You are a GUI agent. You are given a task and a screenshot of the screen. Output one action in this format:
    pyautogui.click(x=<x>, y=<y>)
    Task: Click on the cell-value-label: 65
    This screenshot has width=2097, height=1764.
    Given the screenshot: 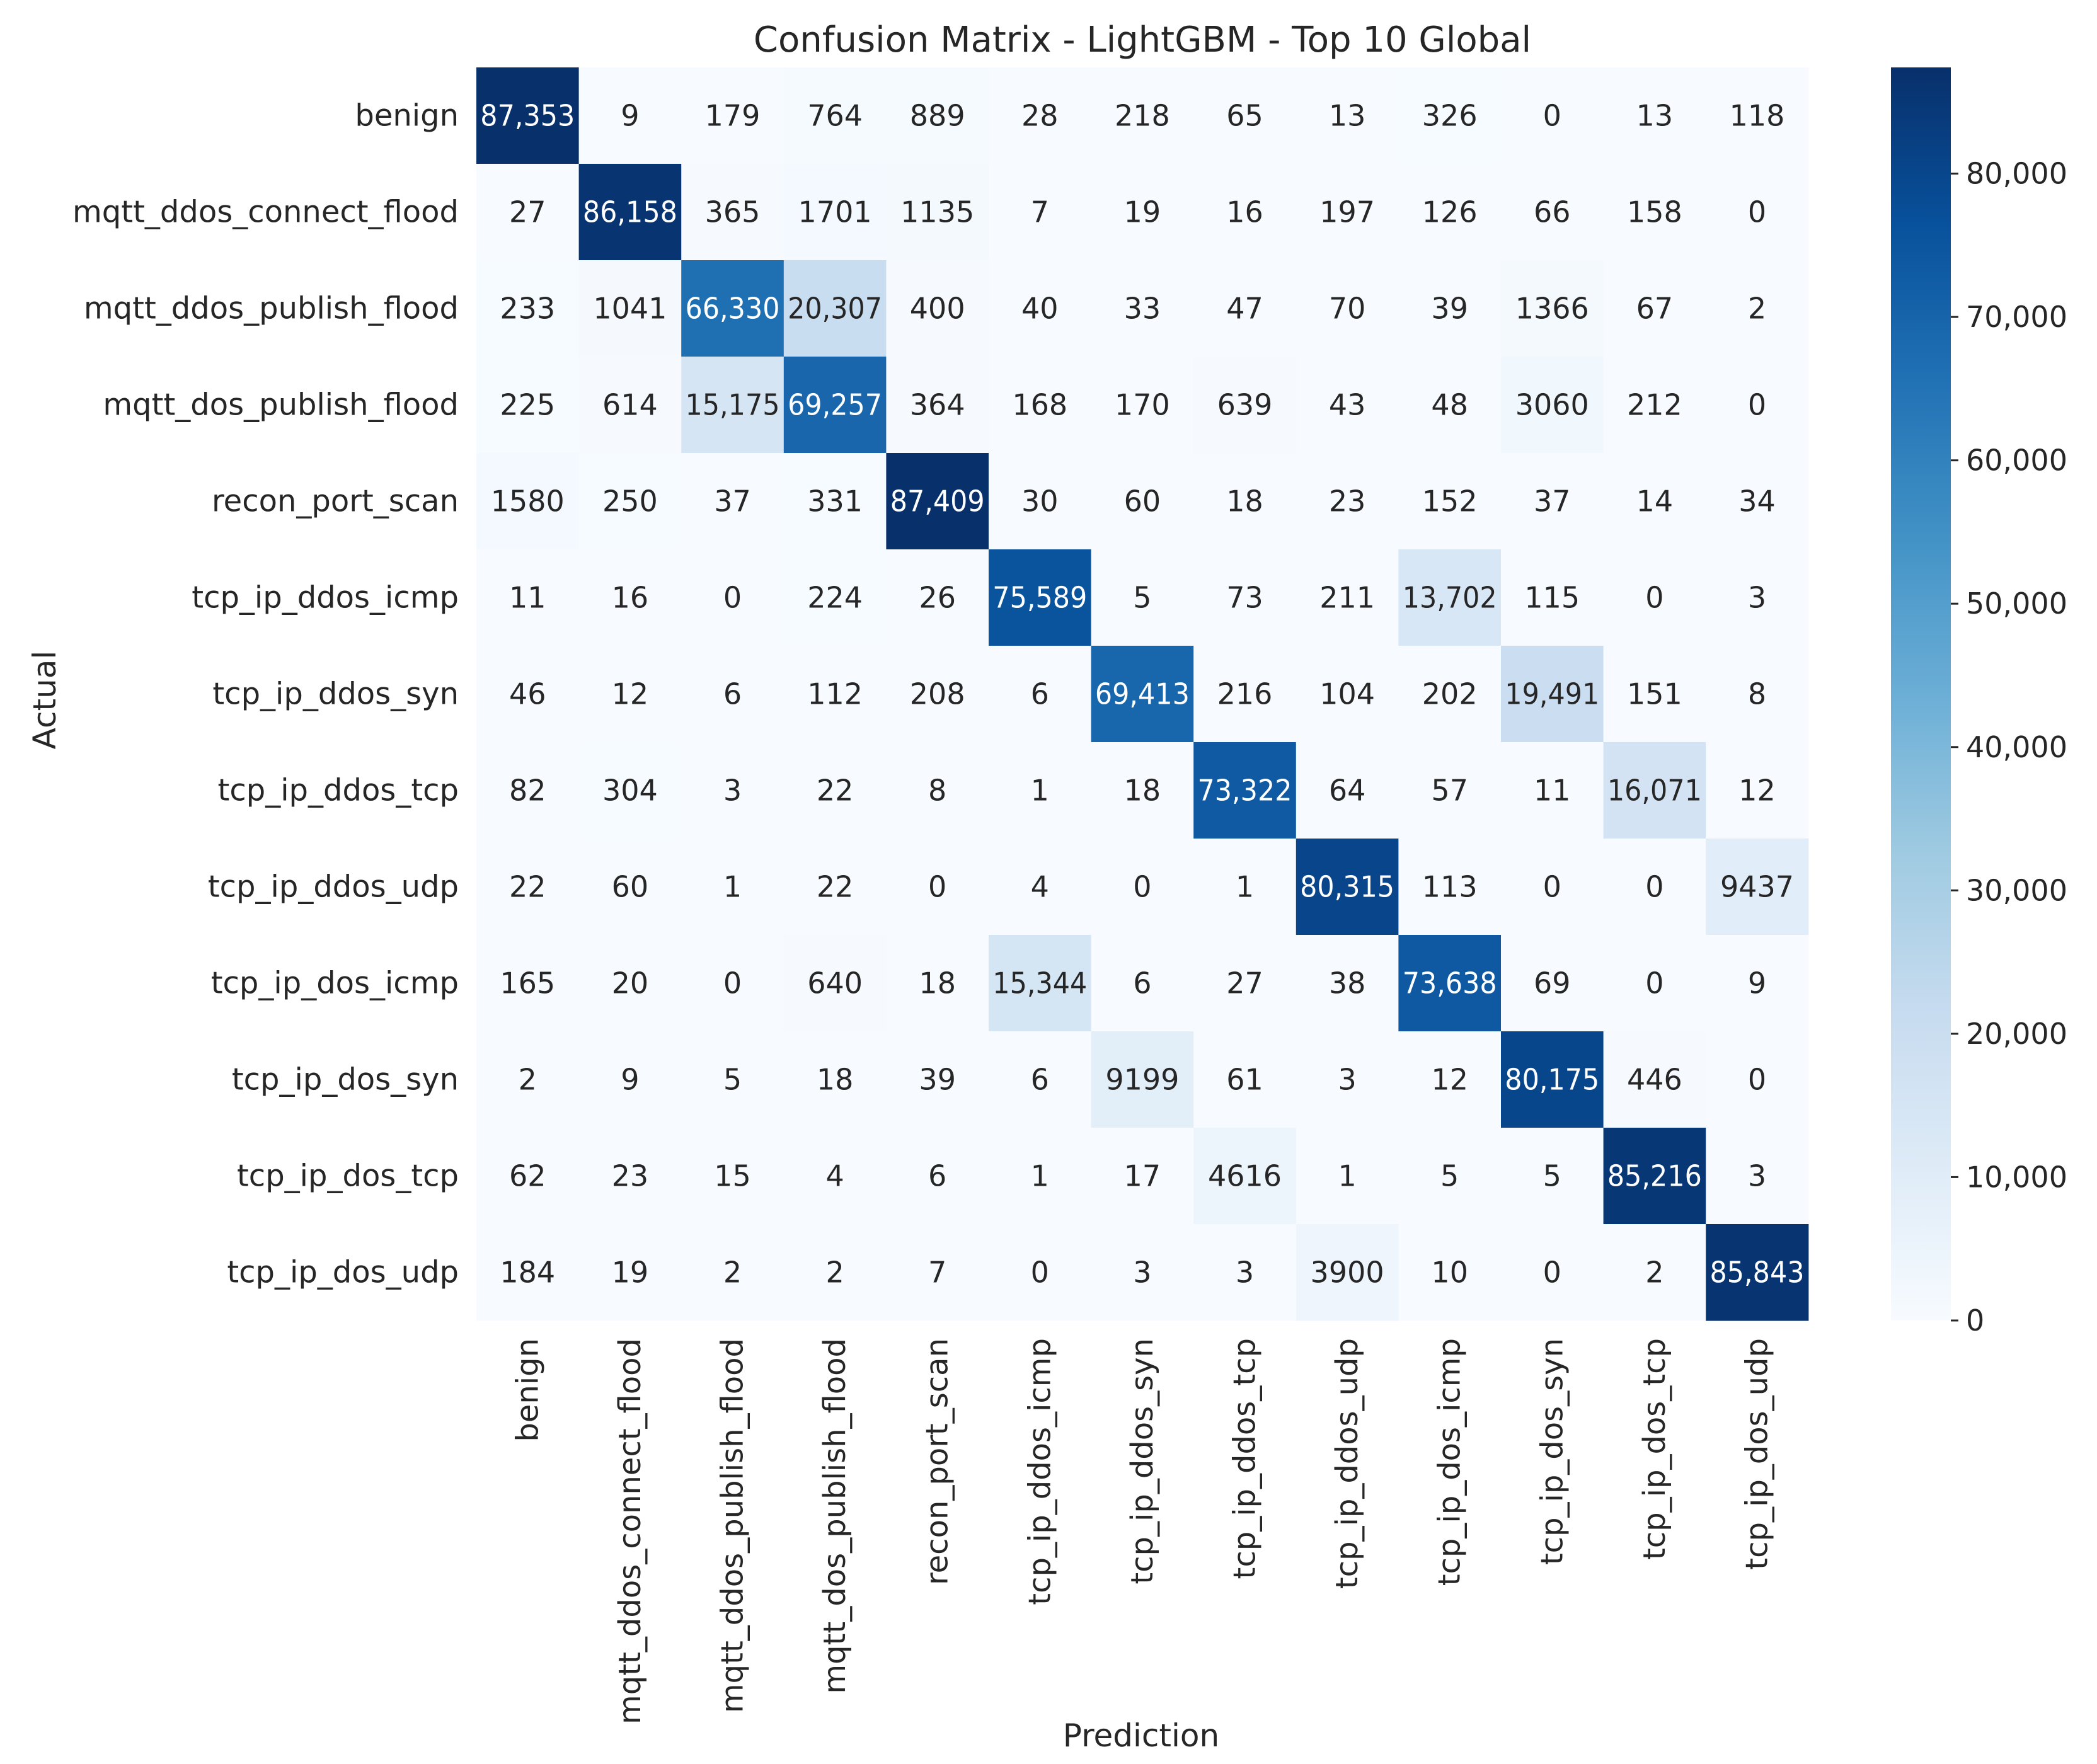 What is the action you would take?
    pyautogui.click(x=1244, y=116)
    